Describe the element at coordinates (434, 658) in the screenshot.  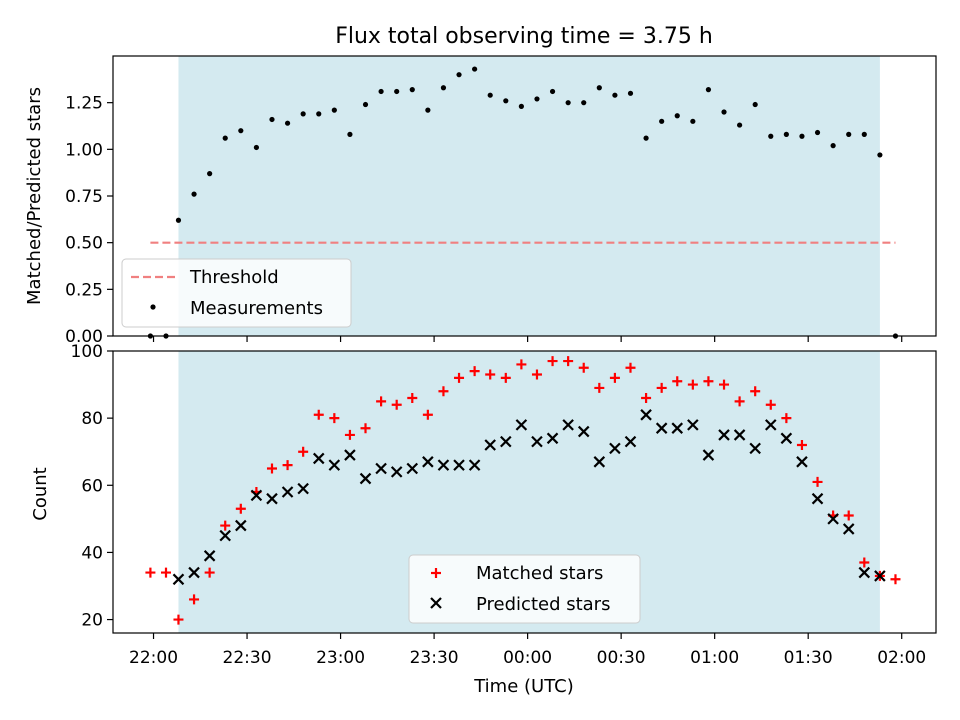
I see `x-tick-label: 23:30` at that location.